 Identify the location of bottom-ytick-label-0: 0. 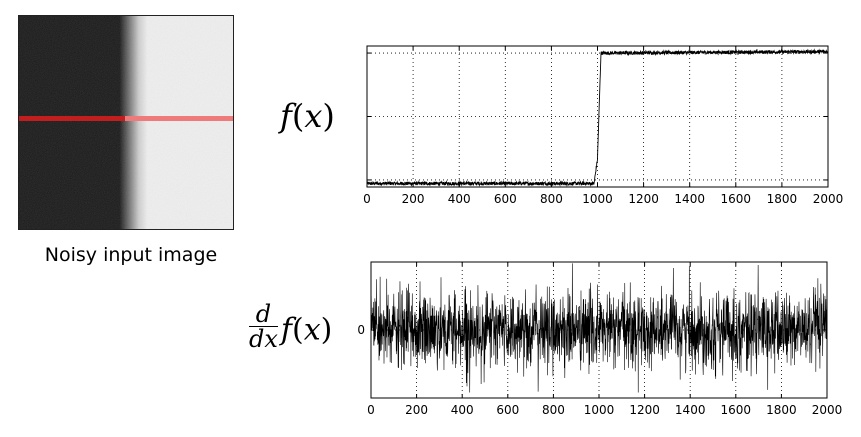
(361, 330).